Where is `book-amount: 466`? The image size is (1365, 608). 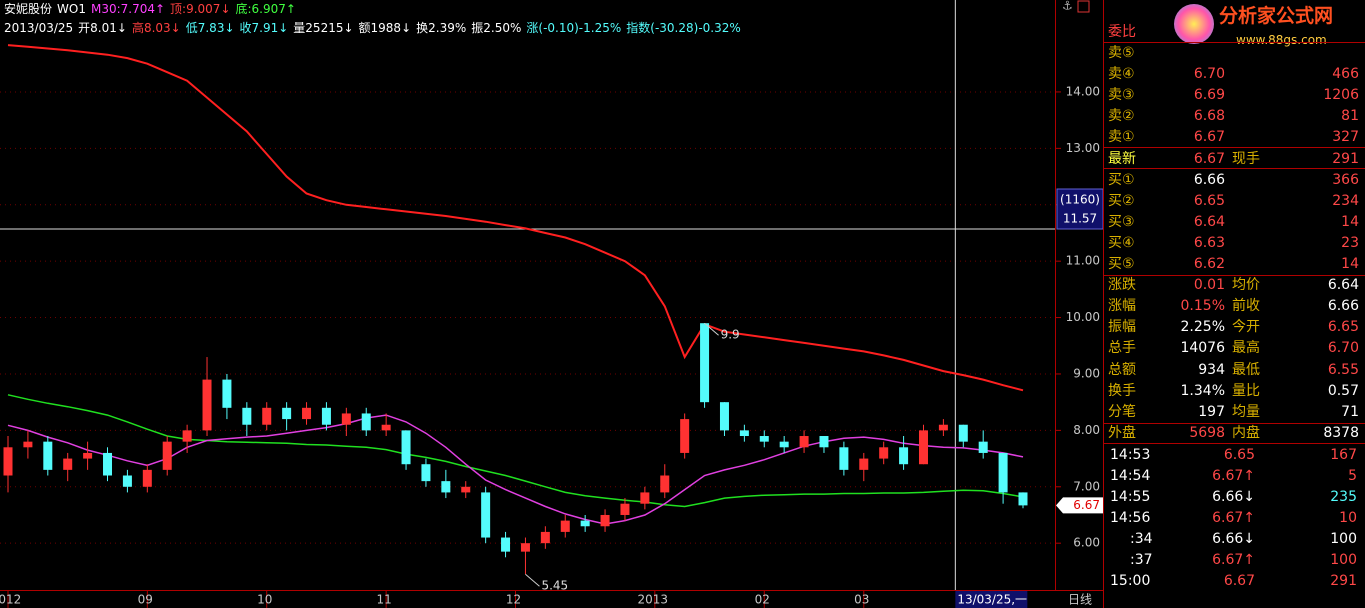
book-amount: 466 is located at coordinates (1345, 74).